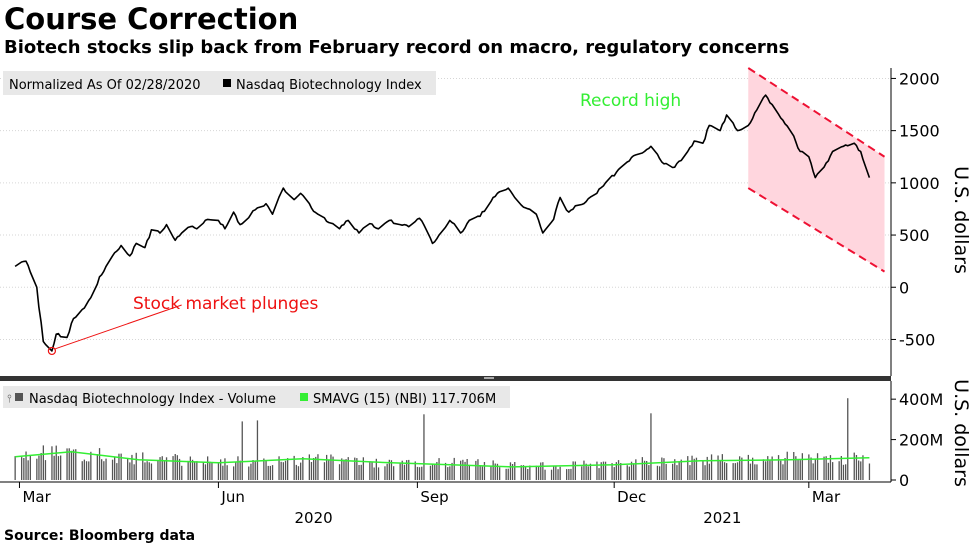  Describe the element at coordinates (630, 101) in the screenshot. I see `record-high-annotation: Record high` at that location.